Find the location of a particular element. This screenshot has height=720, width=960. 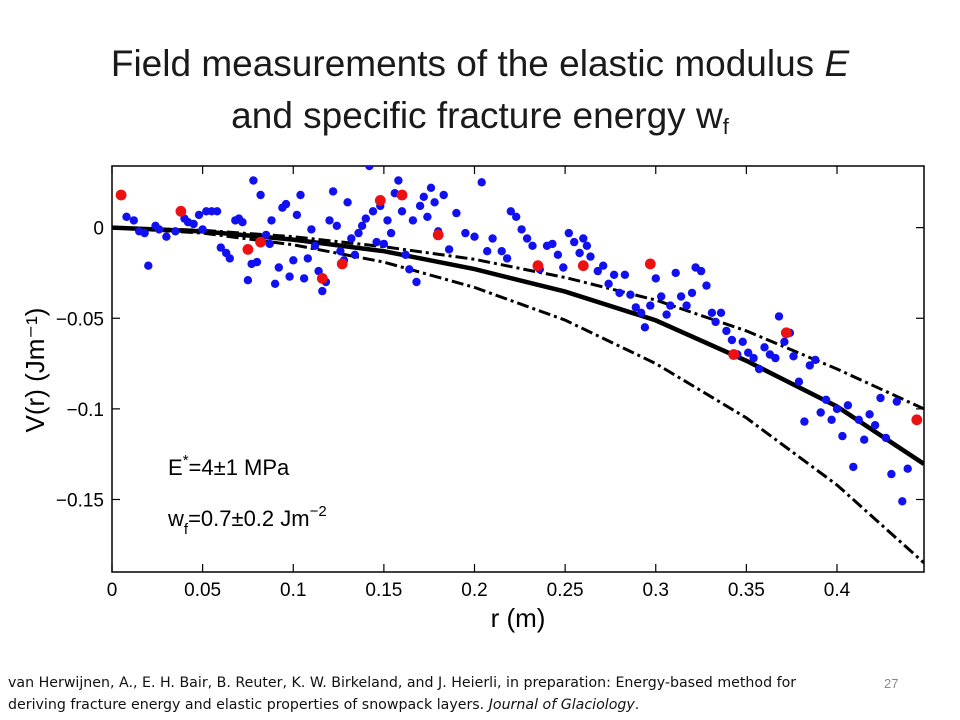

annotation-fracture-sup: −2 is located at coordinates (318, 511).